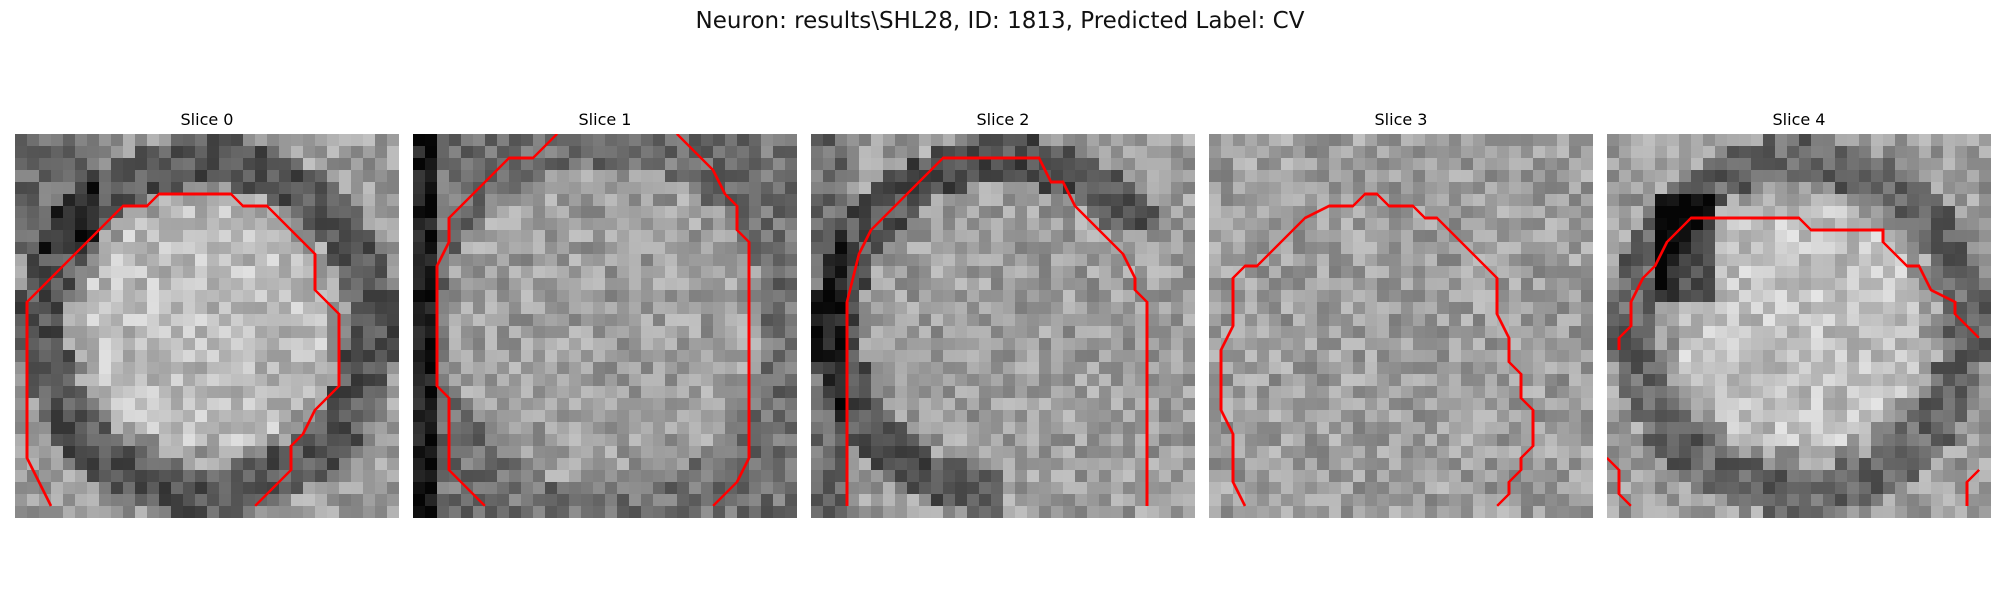 The width and height of the screenshot is (2000, 600). I want to click on slice-panel-1: Slice 1, so click(605, 314).